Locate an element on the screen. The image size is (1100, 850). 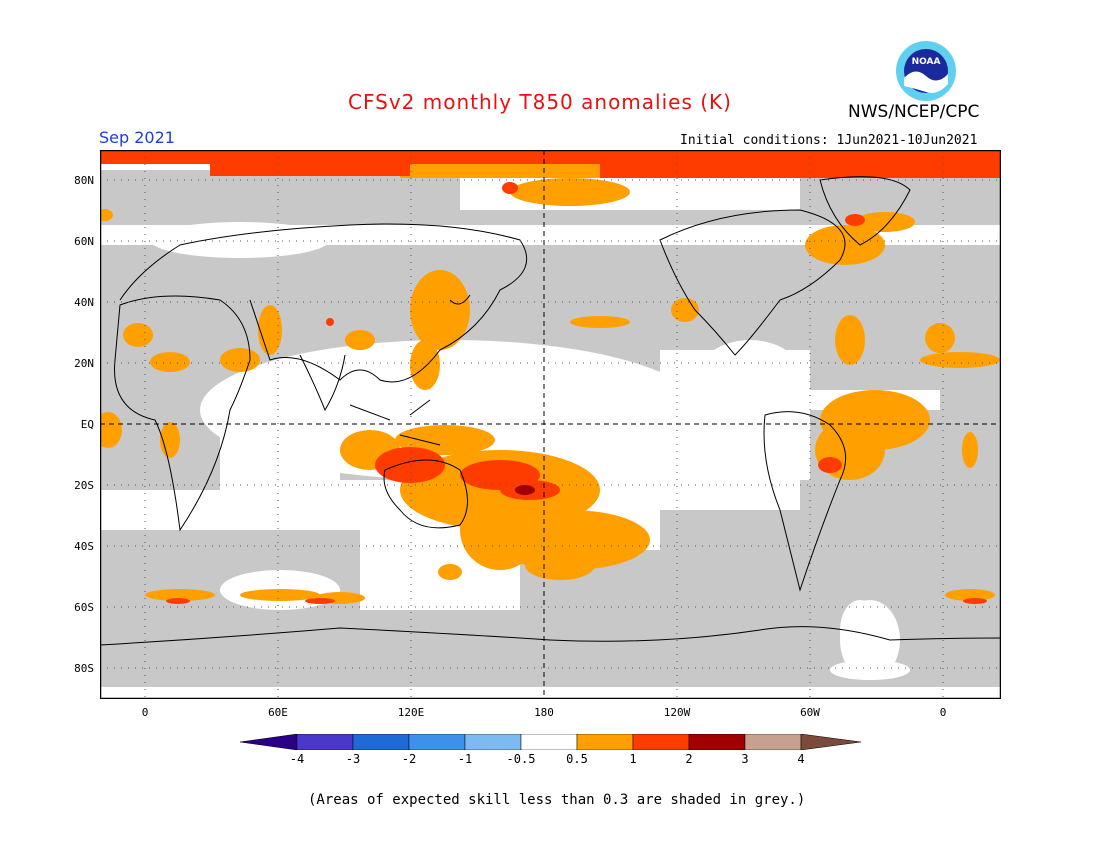
colorbar-swatch-m4-m3 is located at coordinates (325, 742).